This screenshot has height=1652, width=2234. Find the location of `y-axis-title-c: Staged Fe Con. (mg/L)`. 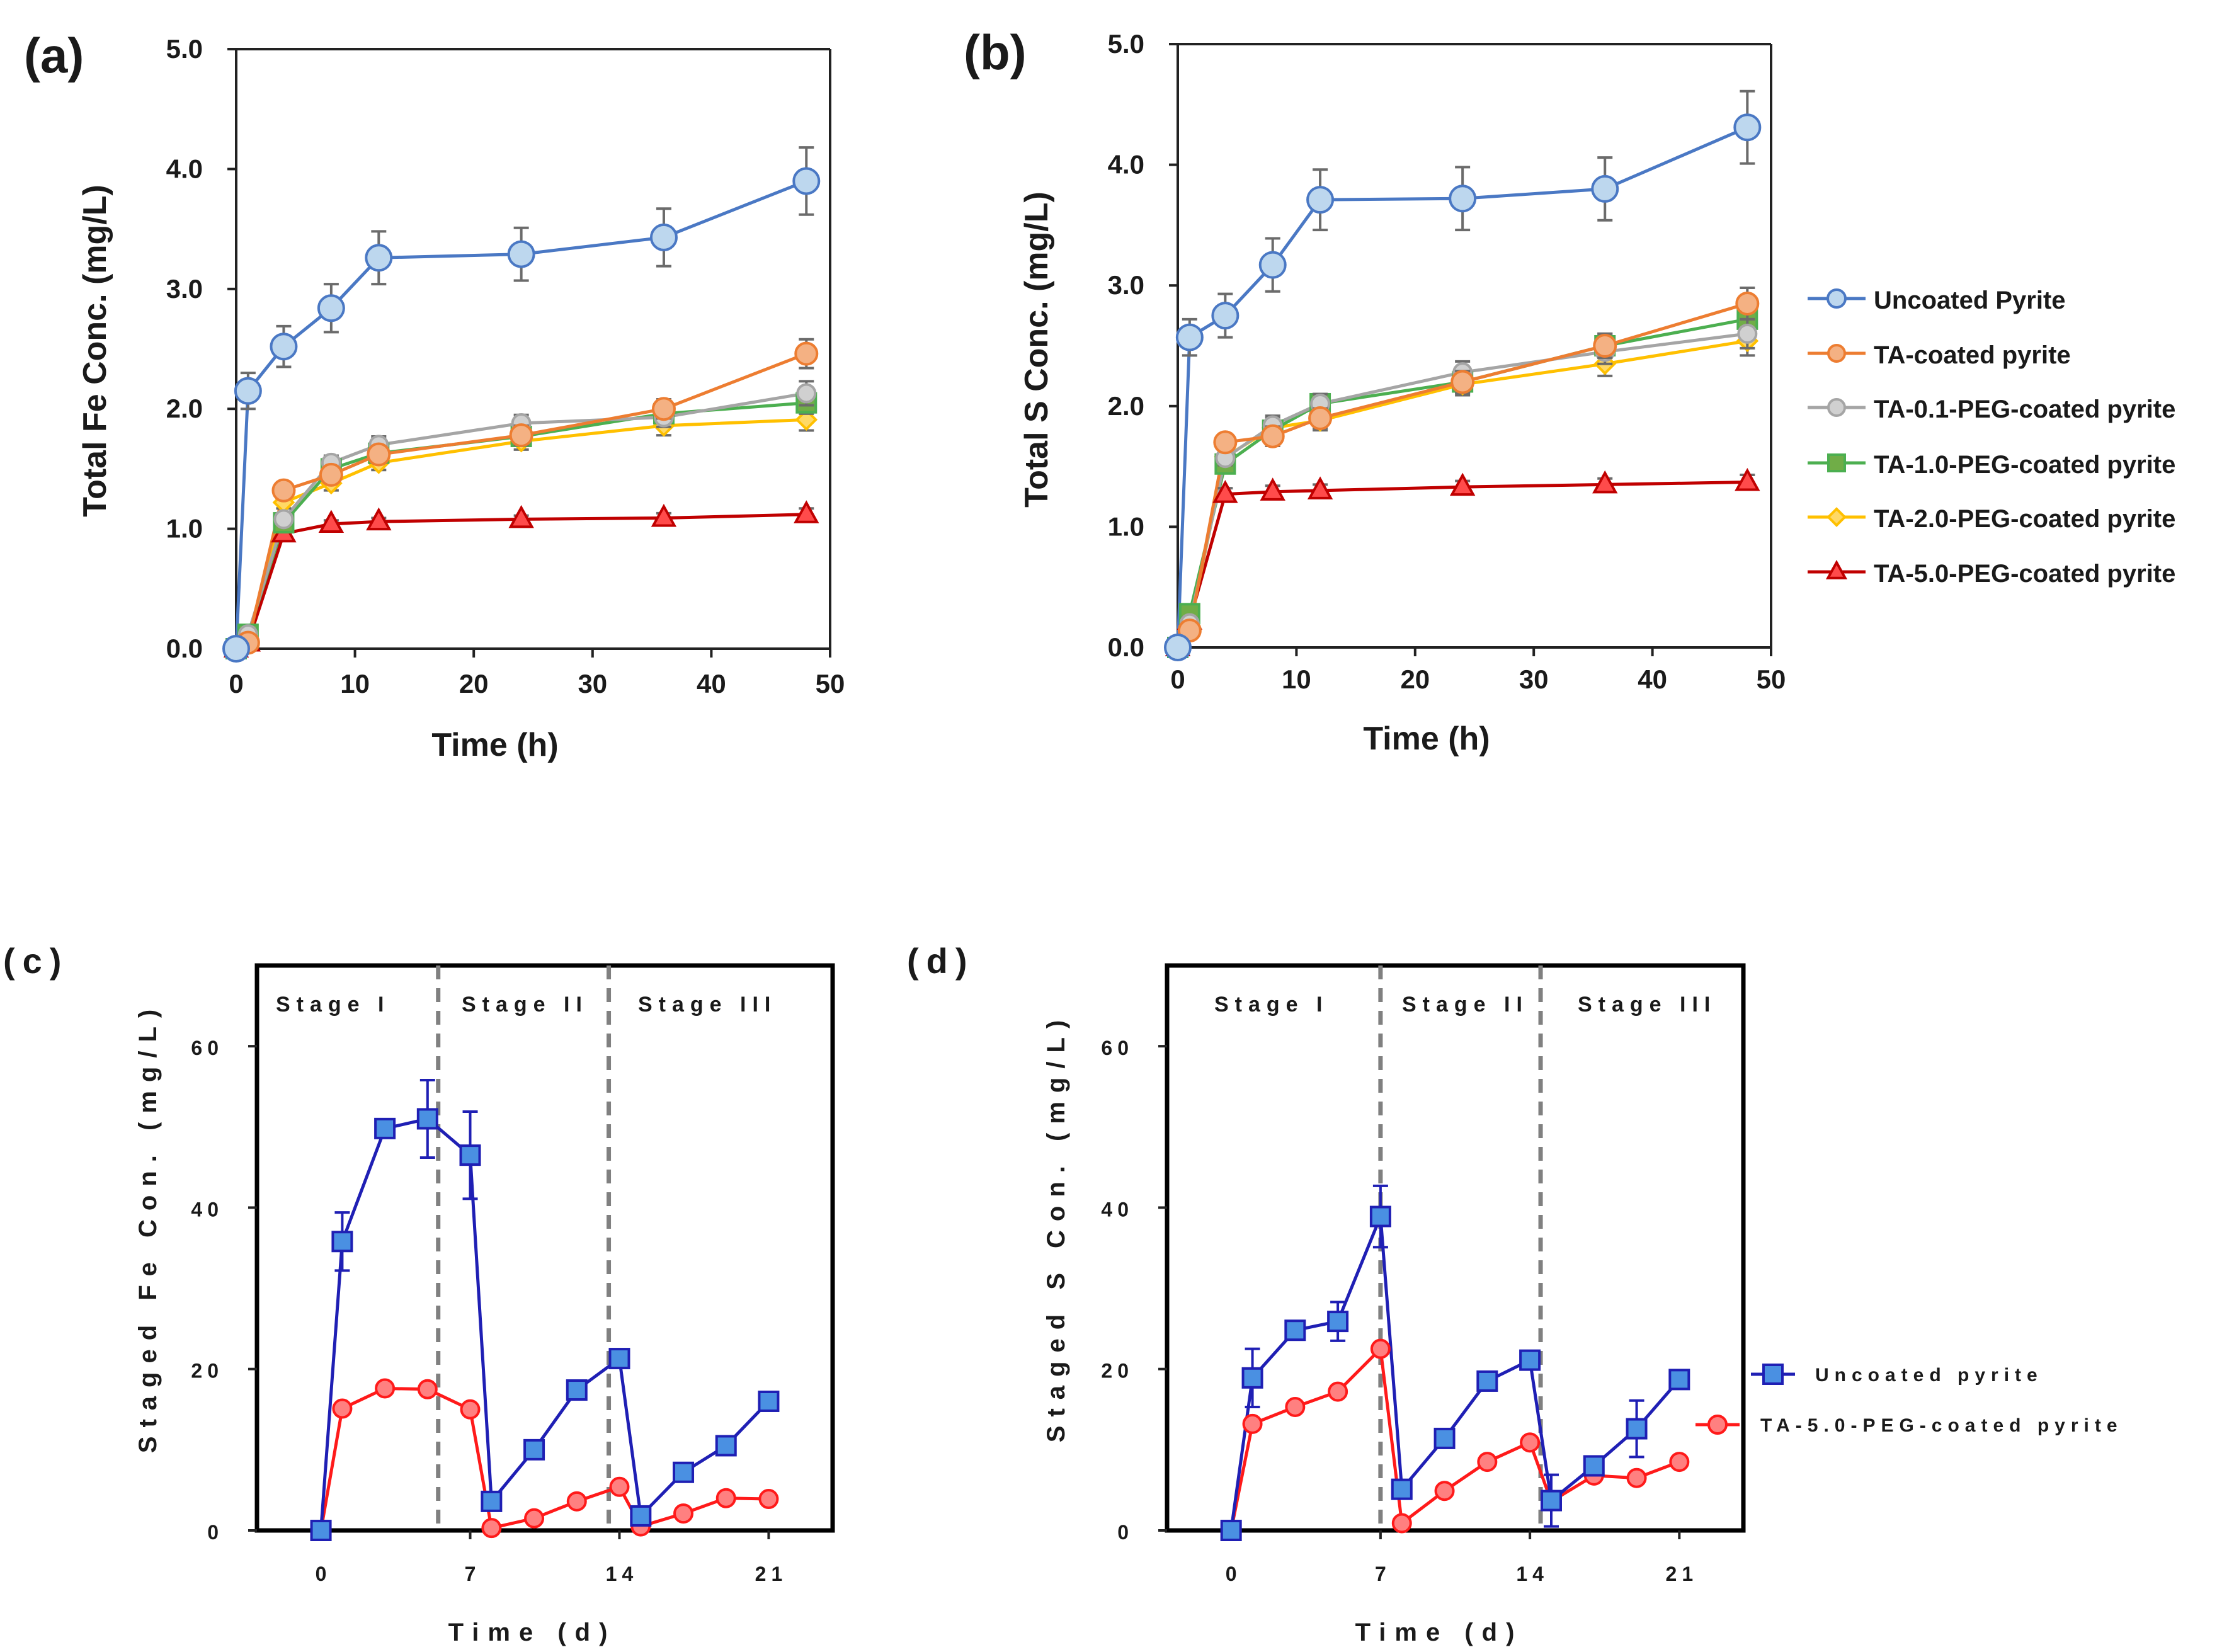

y-axis-title-c: Staged Fe Con. (mg/L) is located at coordinates (148, 1227).